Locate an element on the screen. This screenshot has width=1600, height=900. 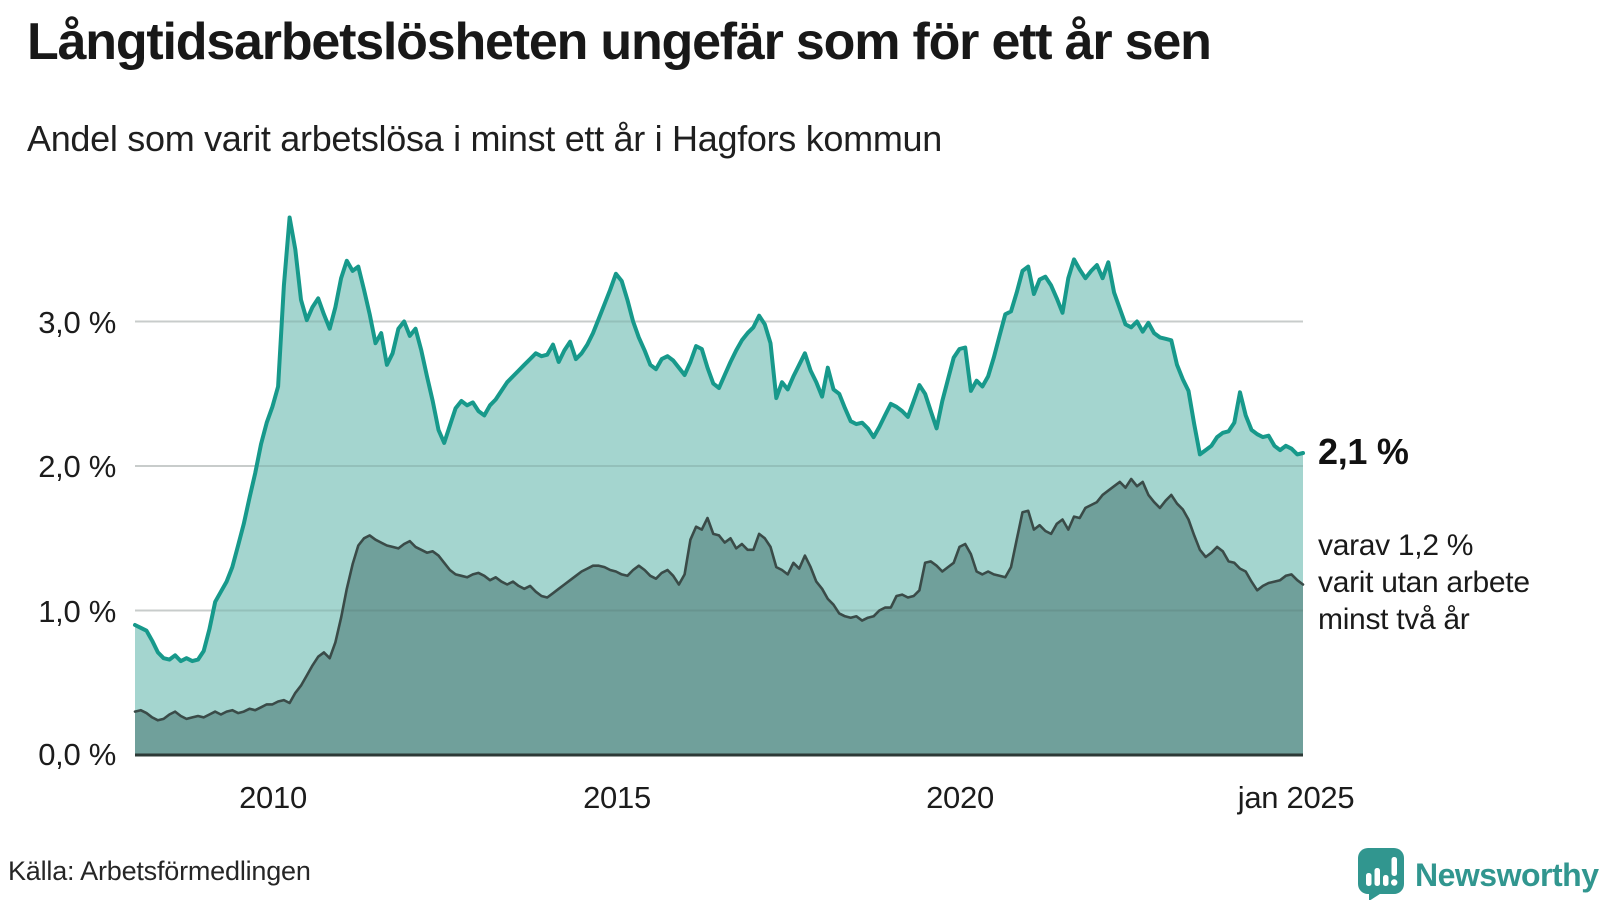
source-note: Källa: Arbetsförmedlingen is located at coordinates (159, 871).